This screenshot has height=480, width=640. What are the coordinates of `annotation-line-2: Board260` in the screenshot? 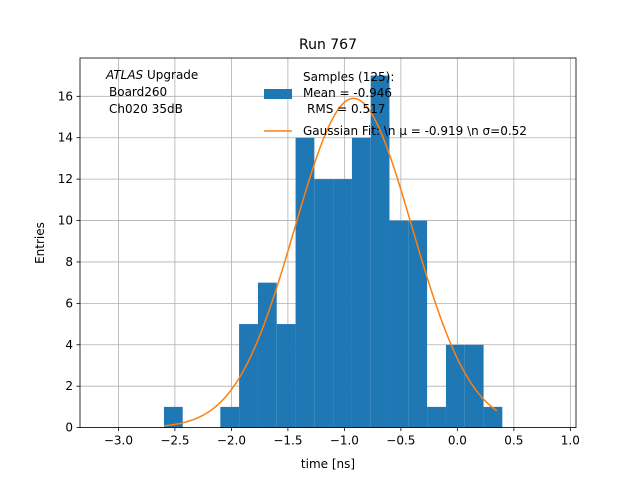 It's located at (138, 92).